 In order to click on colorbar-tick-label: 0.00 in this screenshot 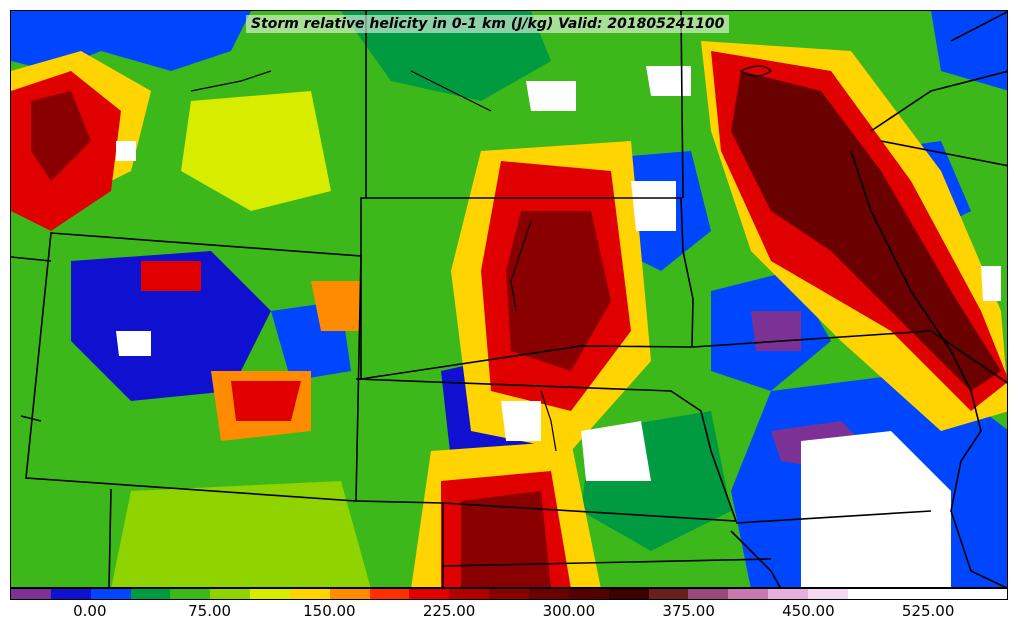, I will do `click(90, 611)`.